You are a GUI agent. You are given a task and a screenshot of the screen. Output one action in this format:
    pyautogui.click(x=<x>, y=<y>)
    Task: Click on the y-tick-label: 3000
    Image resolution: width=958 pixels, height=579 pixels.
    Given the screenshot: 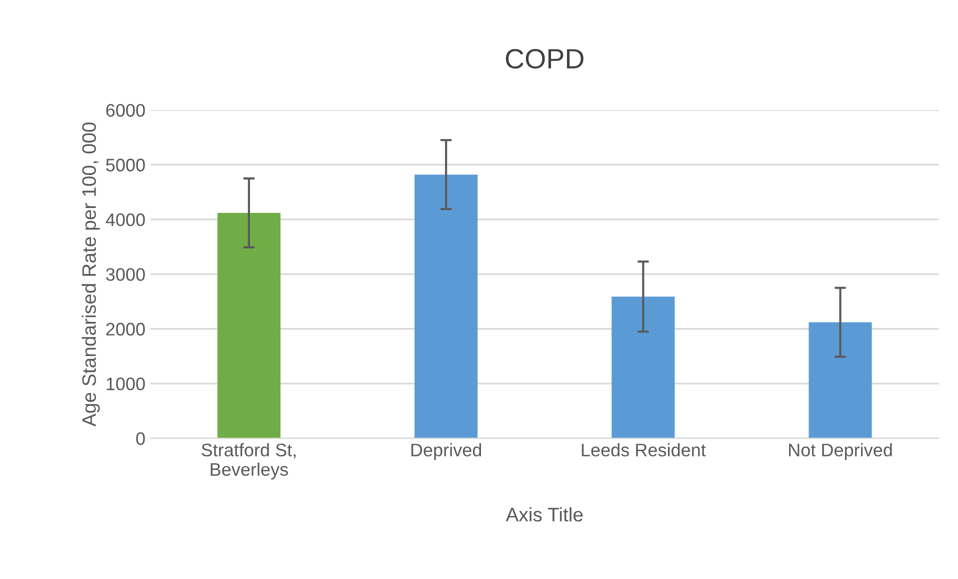 What is the action you would take?
    pyautogui.click(x=125, y=274)
    